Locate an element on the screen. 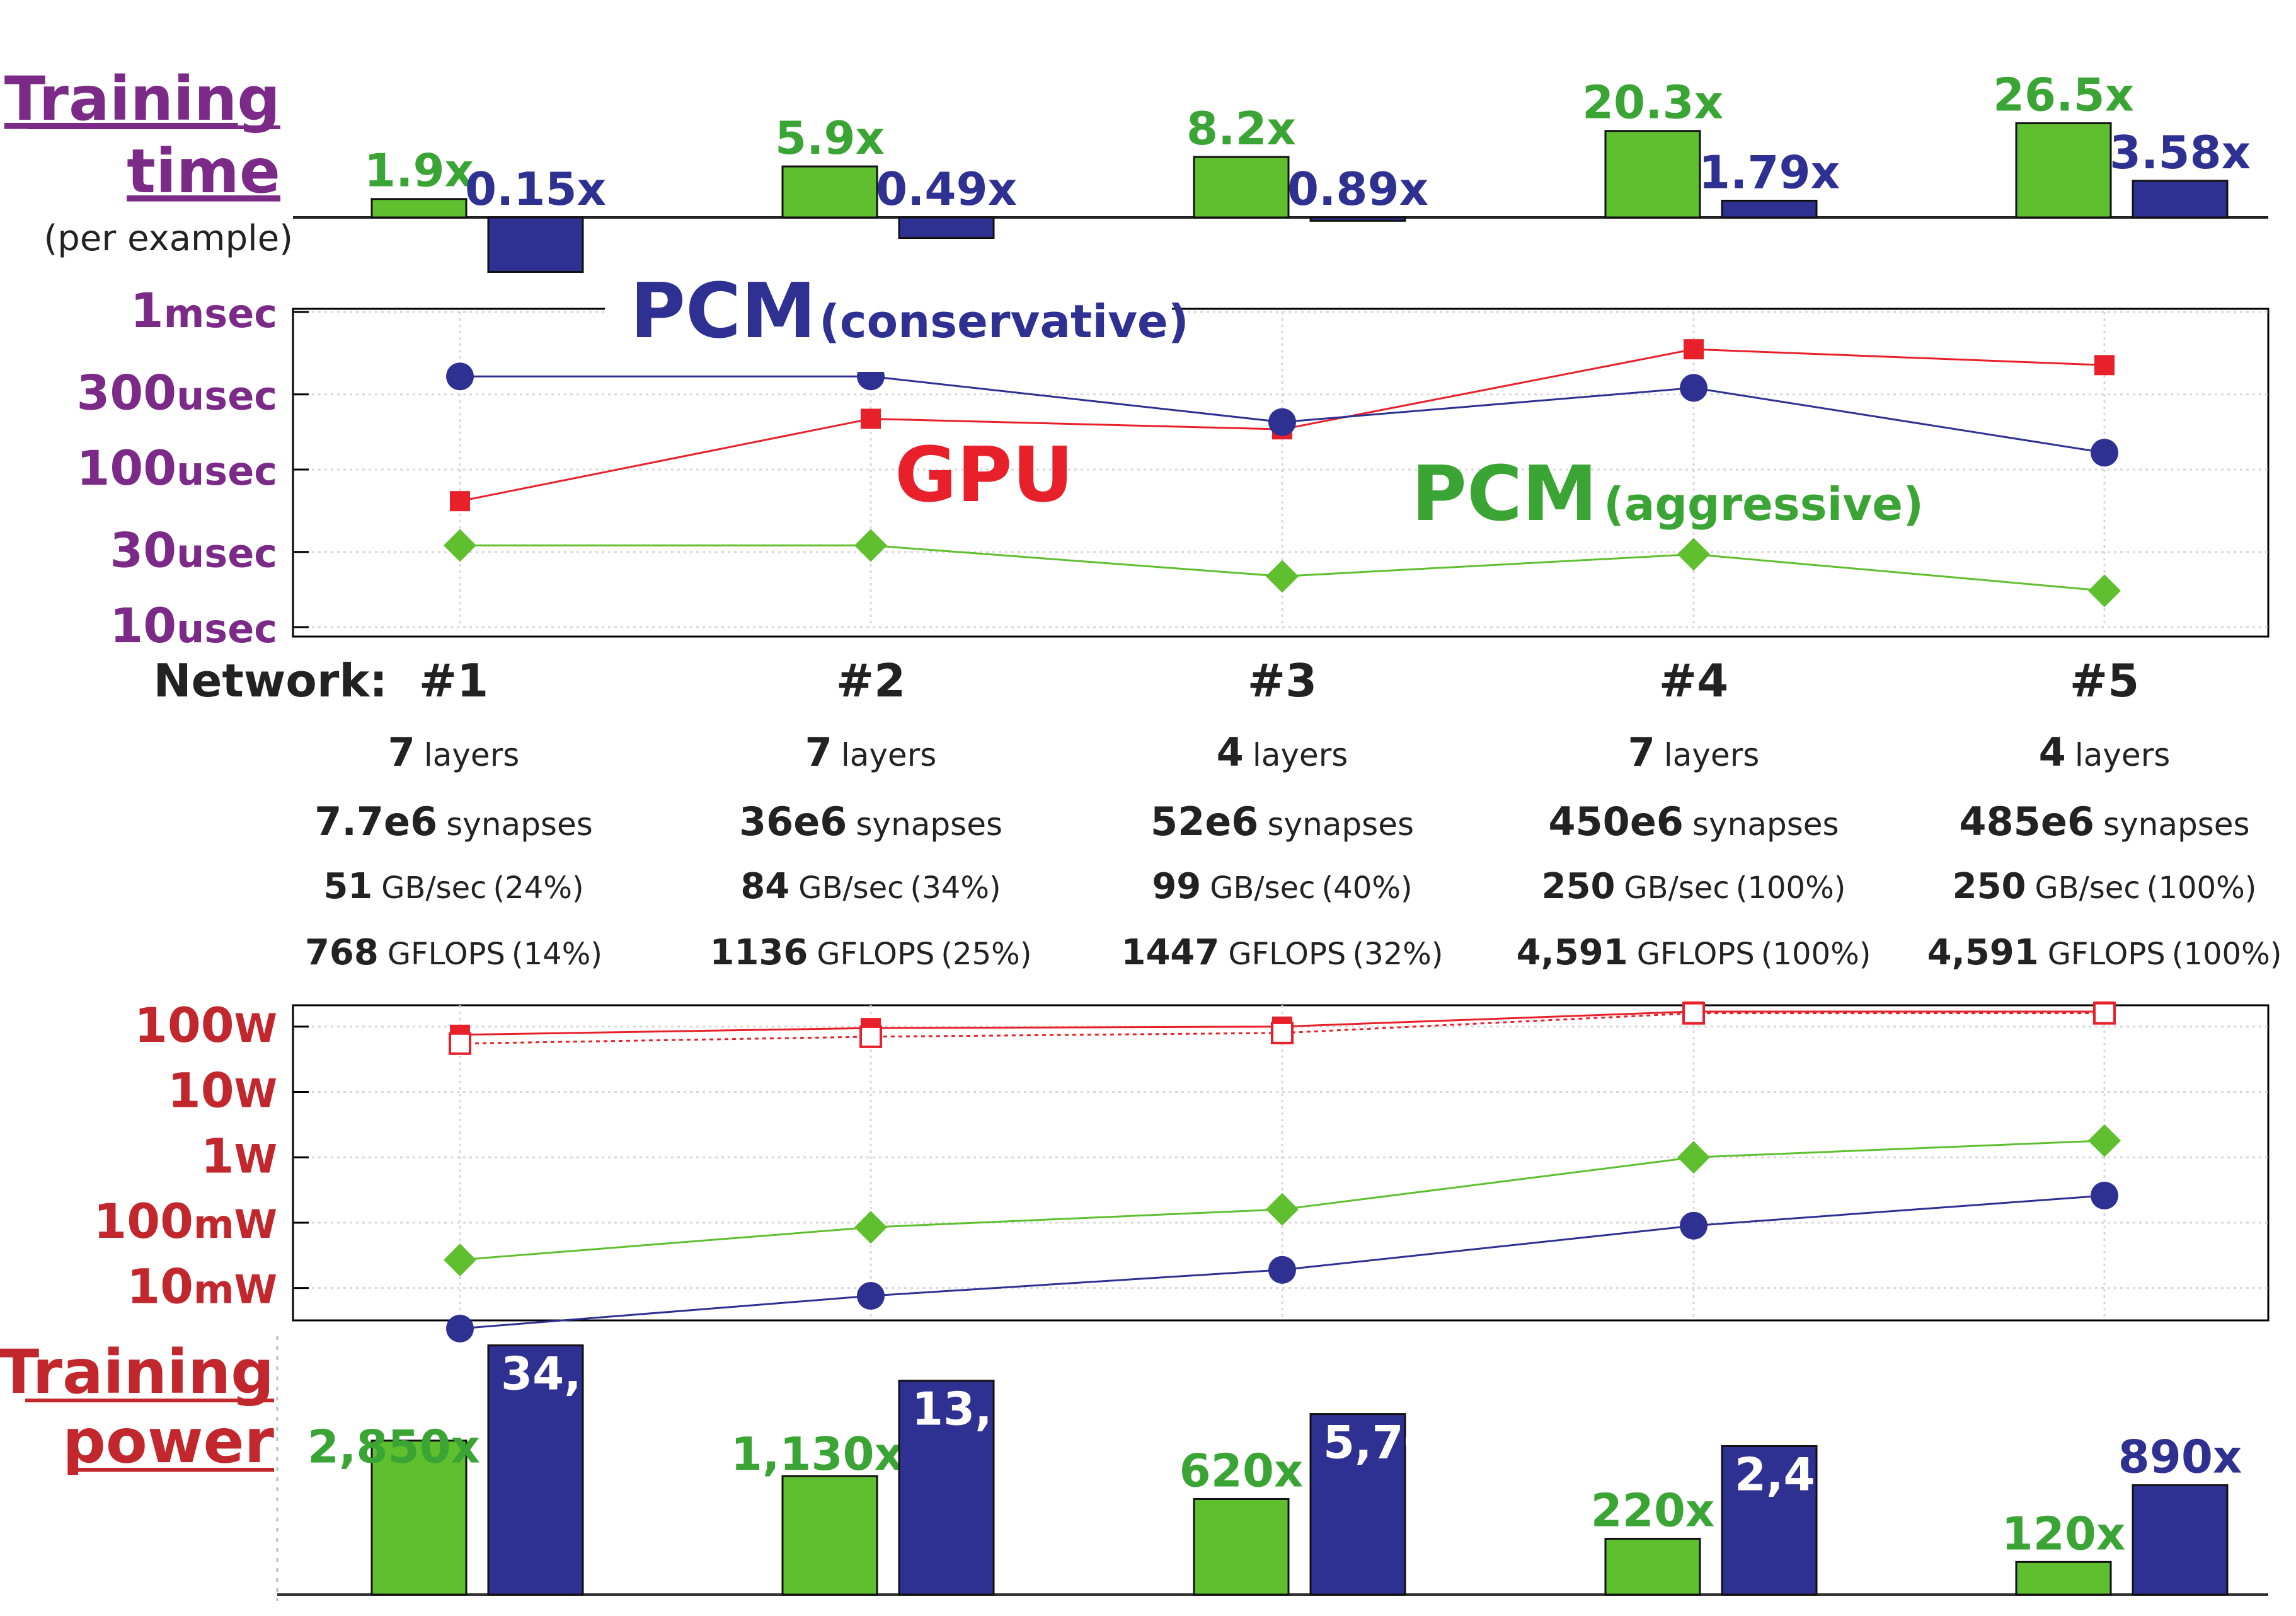  time-point-pcm-aggressive--net3 is located at coordinates (1282, 576).